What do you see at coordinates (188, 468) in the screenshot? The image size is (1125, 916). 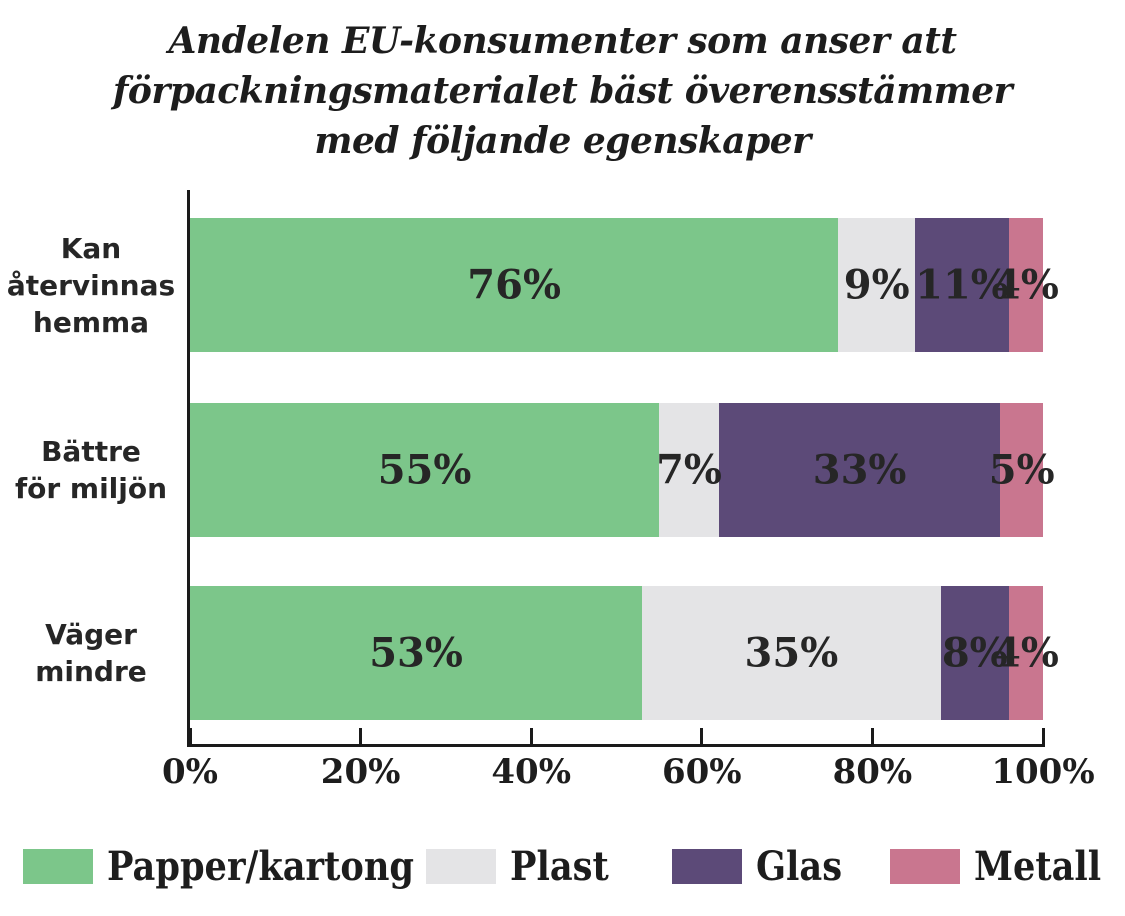 I see `y-axis-line` at bounding box center [188, 468].